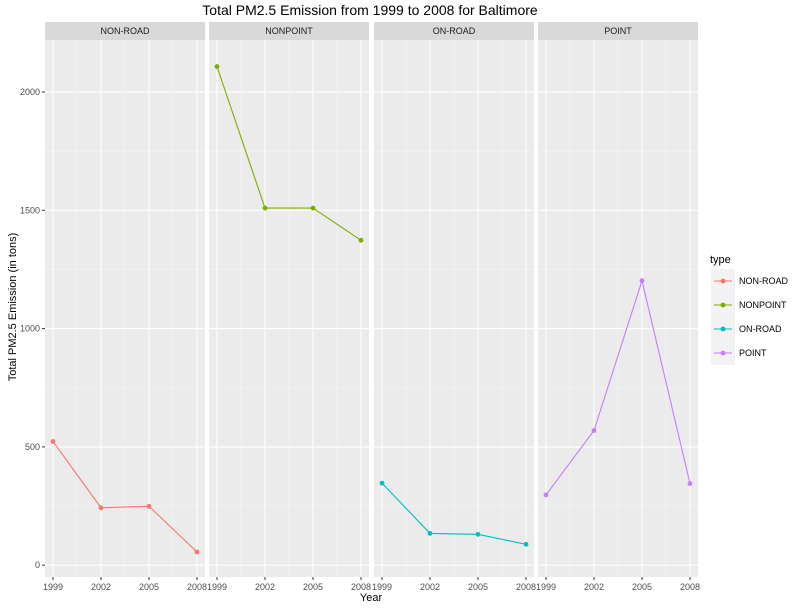  Describe the element at coordinates (30, 92) in the screenshot. I see `y-tick-label: 2000` at that location.